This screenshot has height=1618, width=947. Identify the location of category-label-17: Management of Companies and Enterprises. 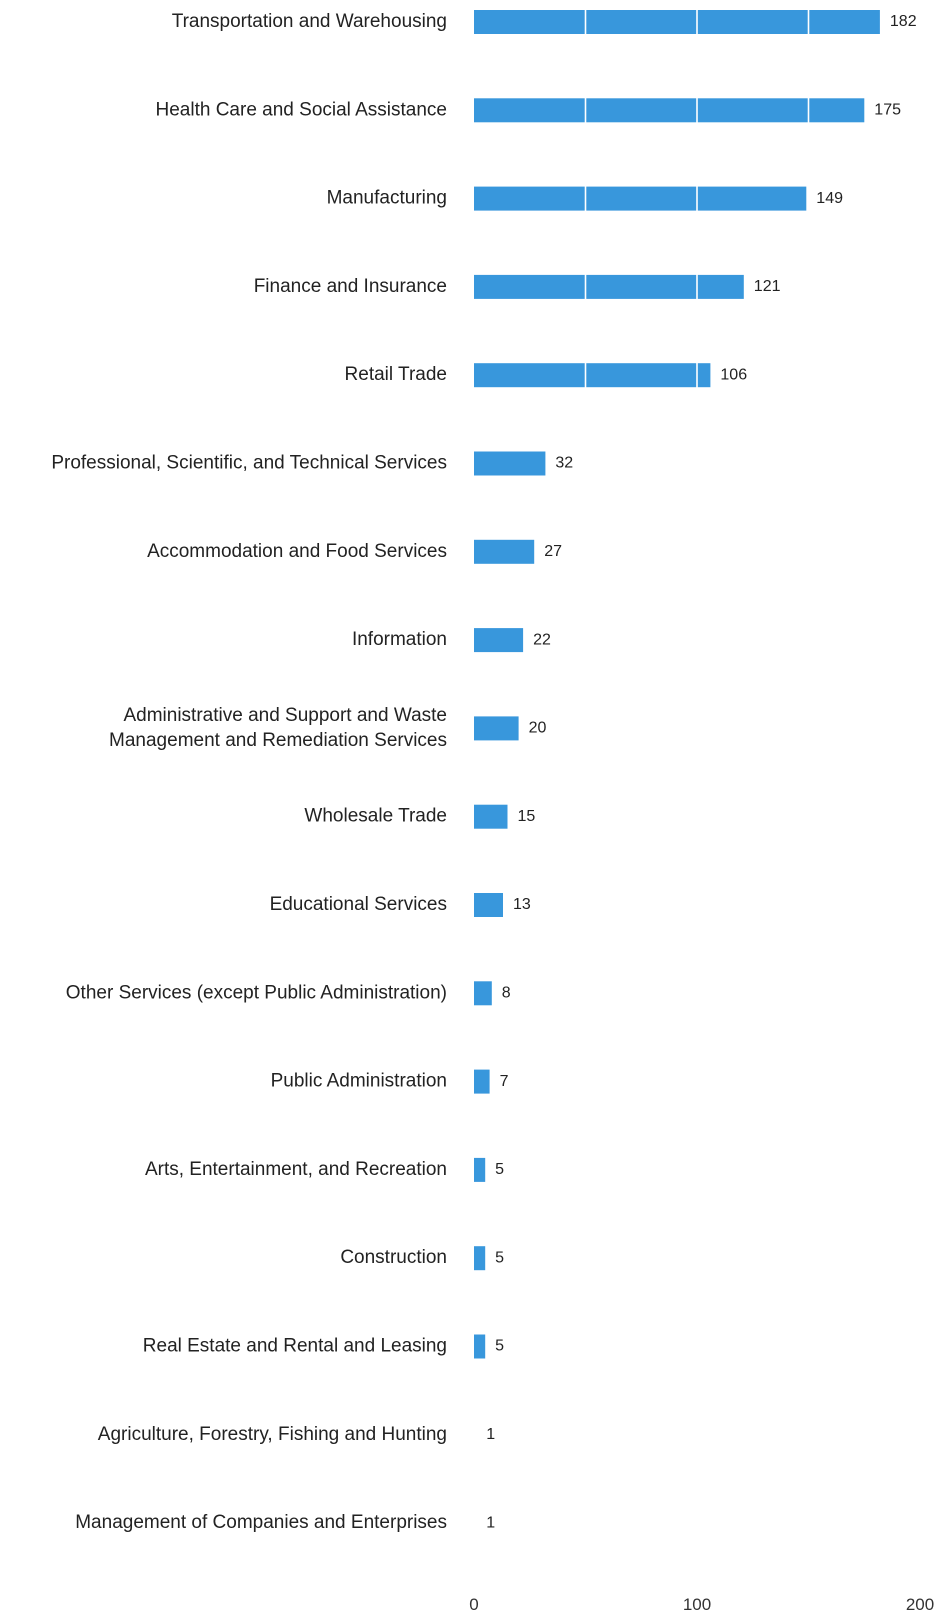
(261, 1522).